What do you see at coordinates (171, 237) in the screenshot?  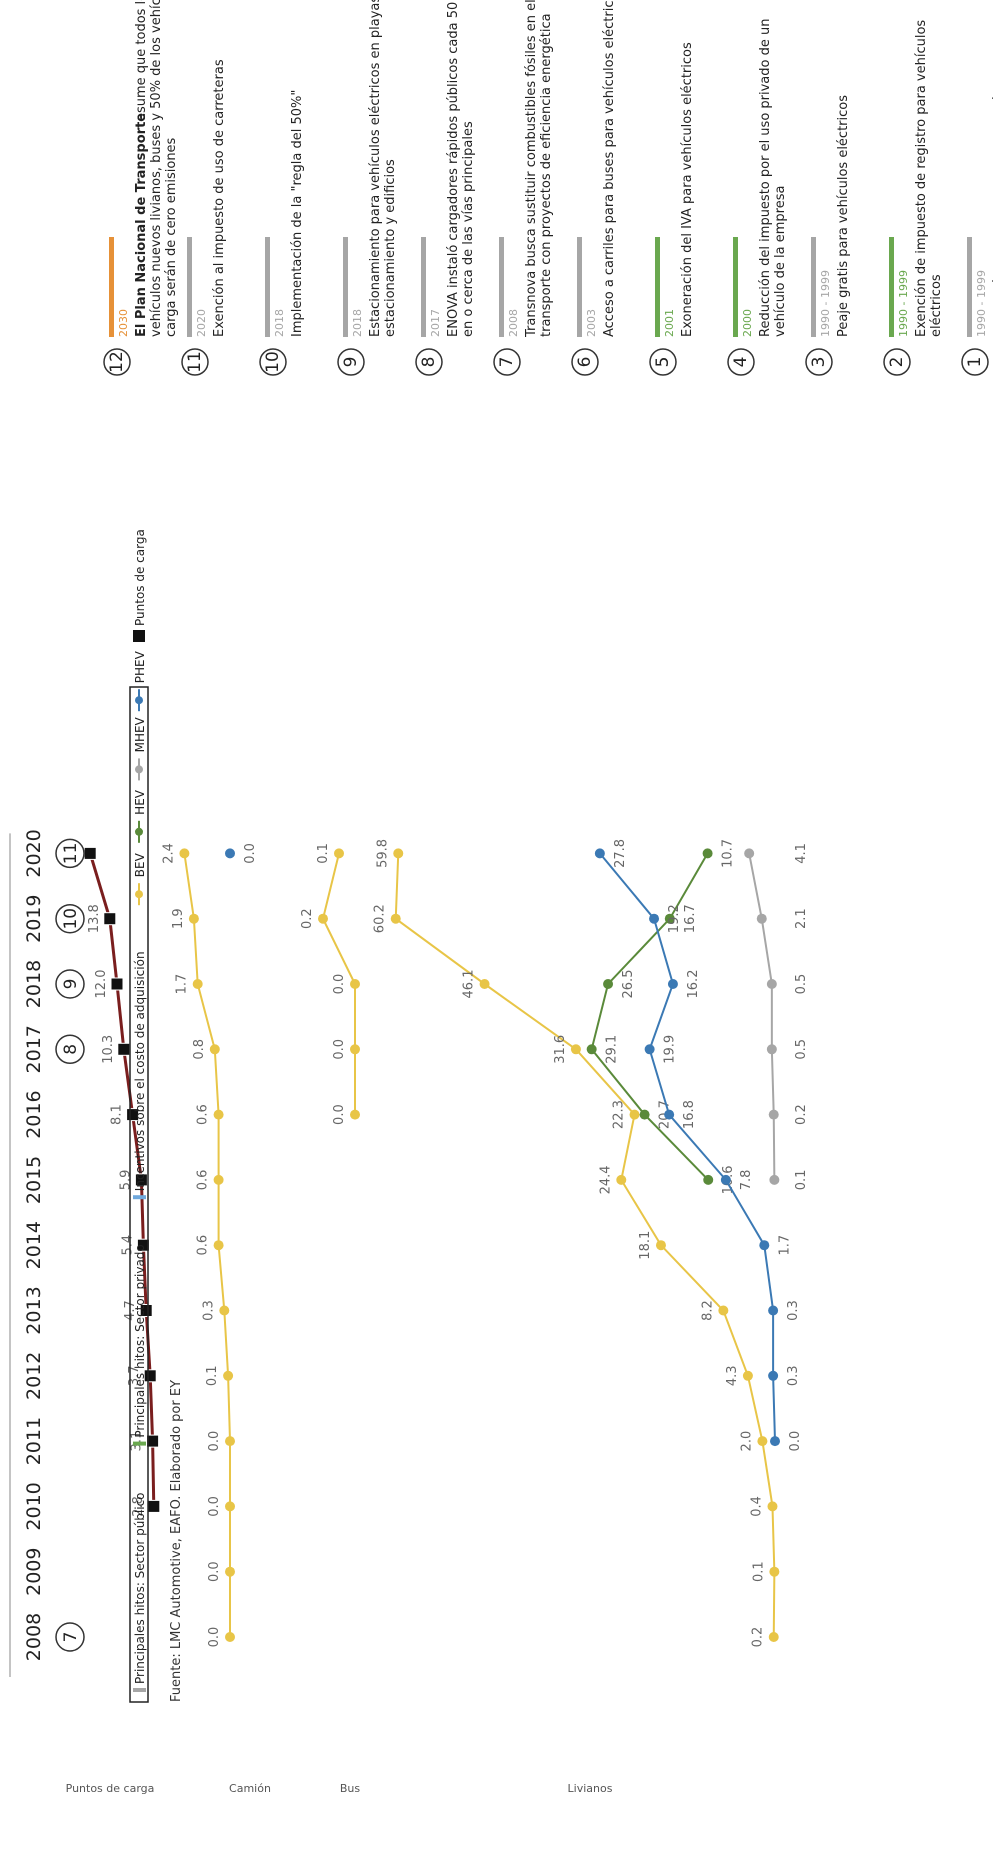 I see `milestone-text: carga serán de cero emisiones` at bounding box center [171, 237].